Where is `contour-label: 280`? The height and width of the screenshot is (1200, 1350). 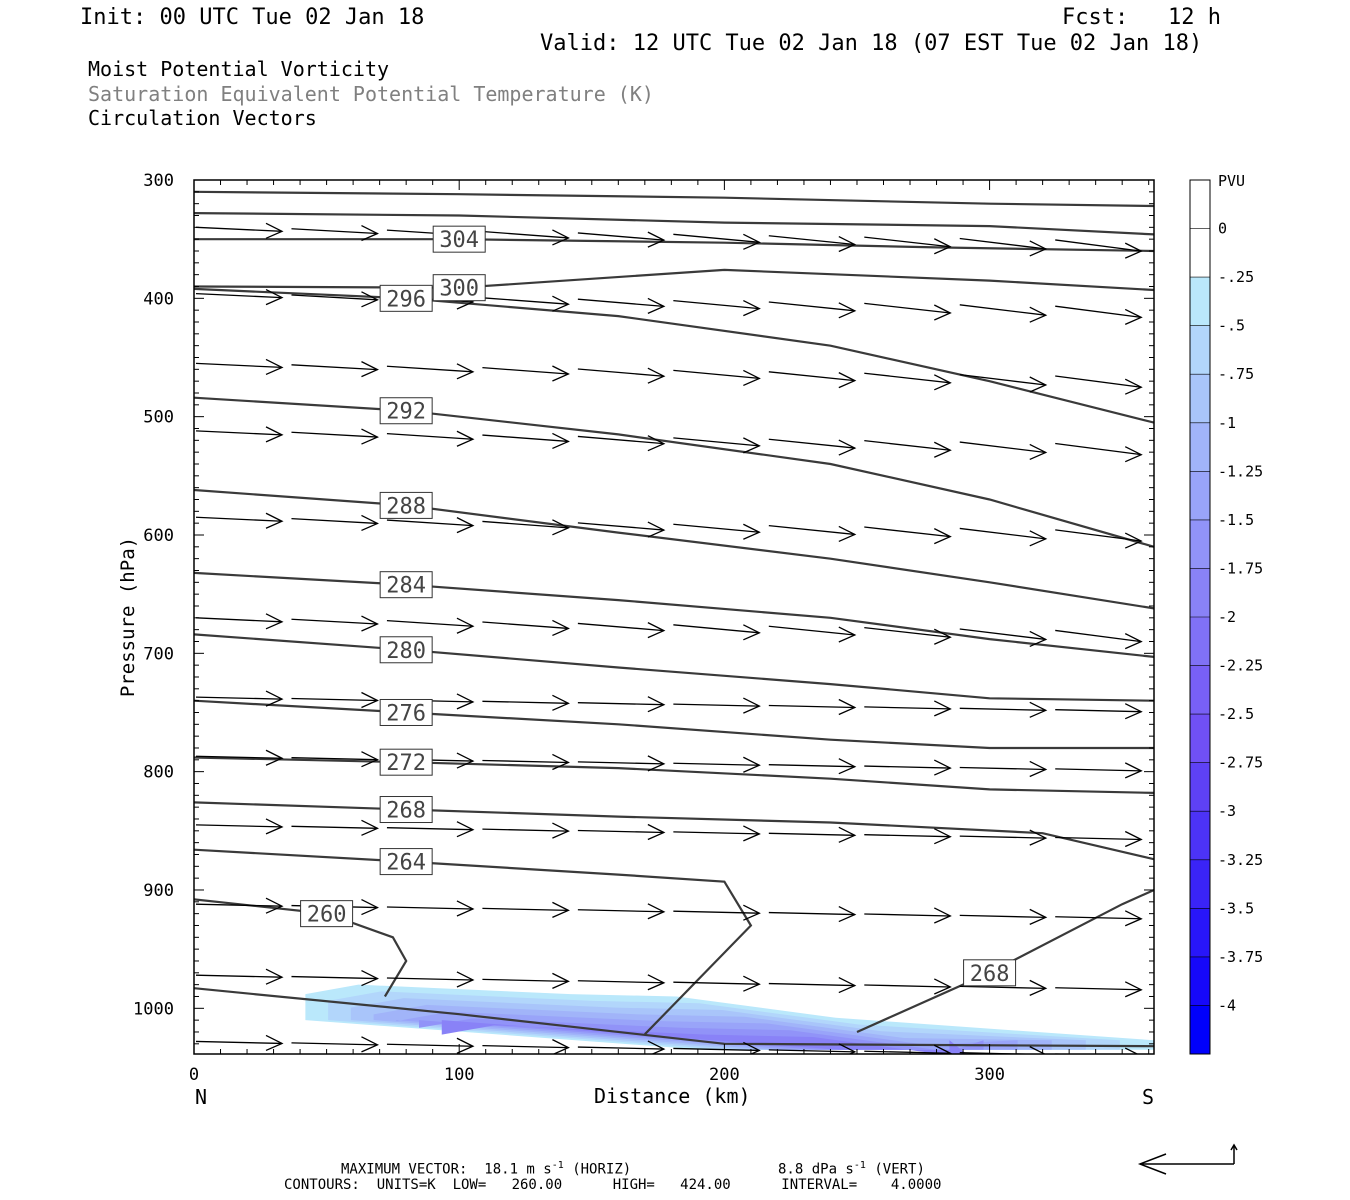
contour-label: 280 is located at coordinates (406, 651).